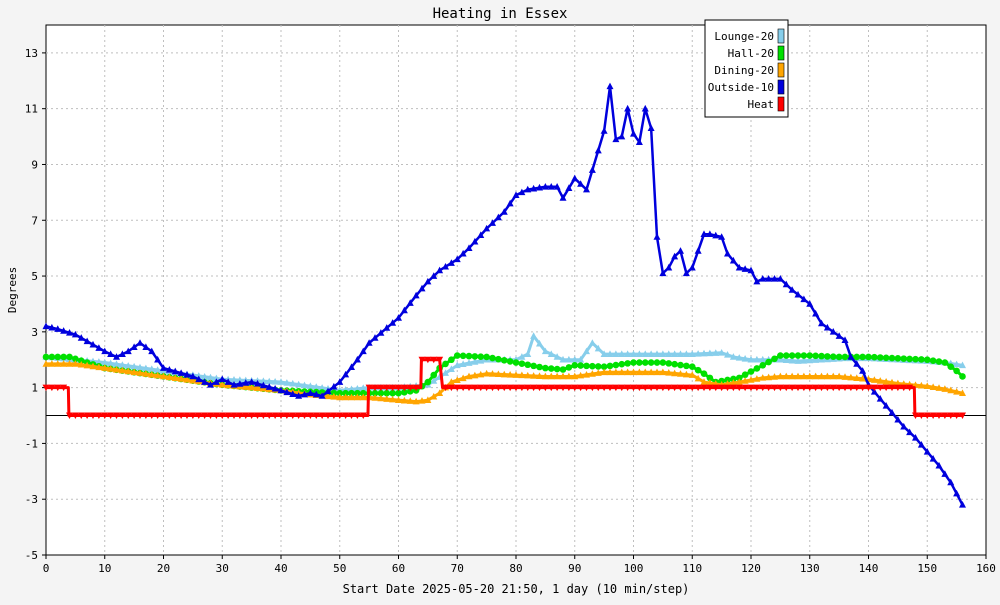  What do you see at coordinates (457, 568) in the screenshot?
I see `x-tick-label: 70` at bounding box center [457, 568].